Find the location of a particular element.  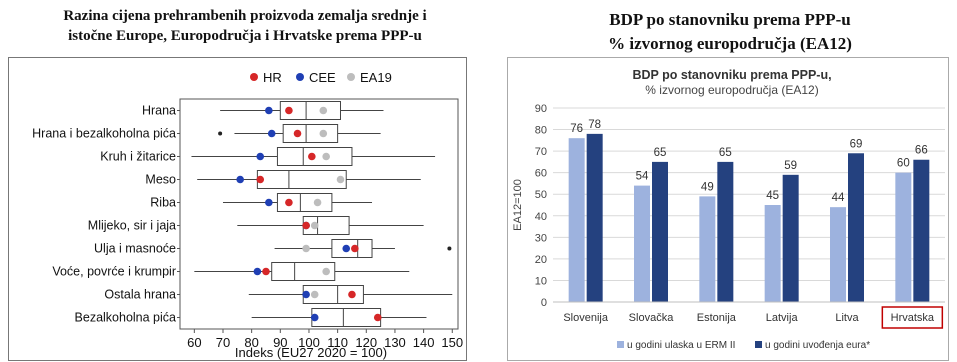

category-label: Slovenija is located at coordinates (586, 318).